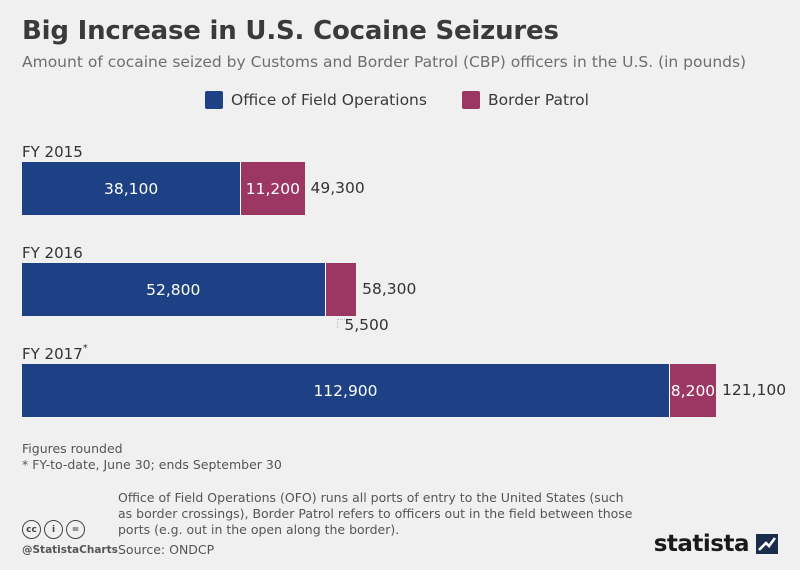 The width and height of the screenshot is (800, 570). I want to click on legend-label-border-patrol: Border Patrol, so click(538, 100).